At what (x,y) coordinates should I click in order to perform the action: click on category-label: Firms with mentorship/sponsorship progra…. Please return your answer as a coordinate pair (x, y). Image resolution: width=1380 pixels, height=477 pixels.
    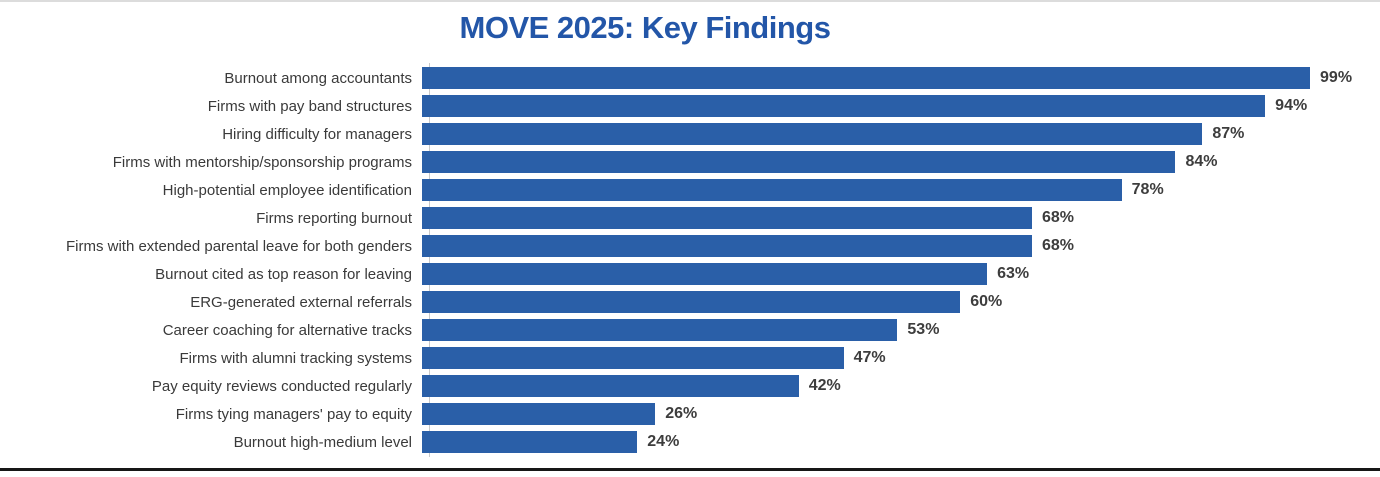
    Looking at the image, I should click on (262, 162).